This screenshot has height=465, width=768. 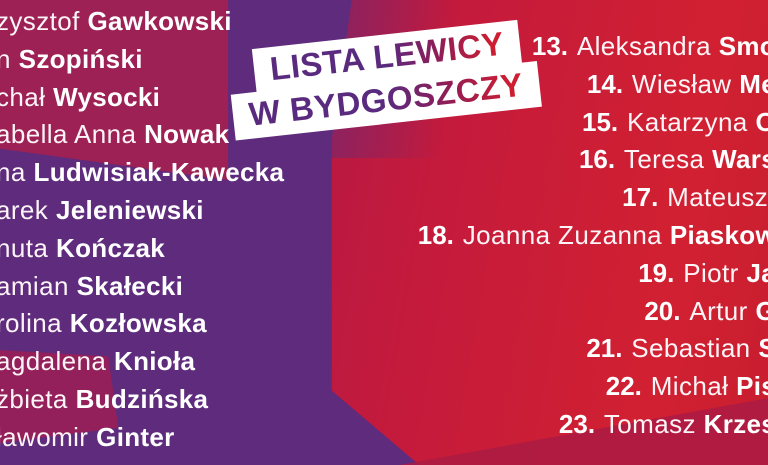 I want to click on candidate-last-name: Ginter, so click(x=135, y=436).